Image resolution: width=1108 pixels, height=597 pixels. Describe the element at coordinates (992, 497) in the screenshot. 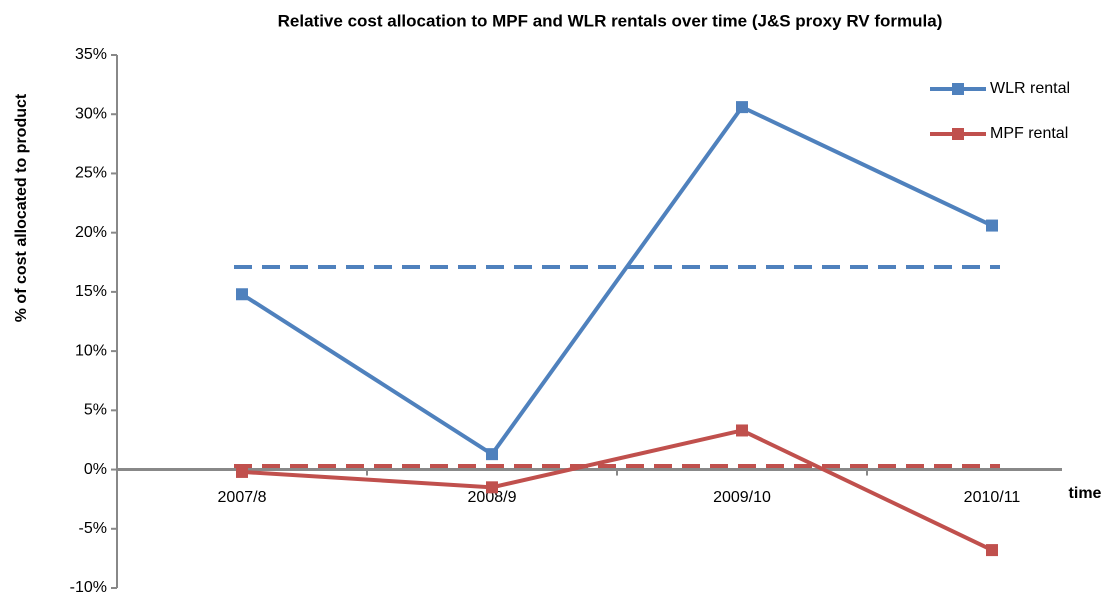

I see `x-tick-label: 2010/11` at that location.